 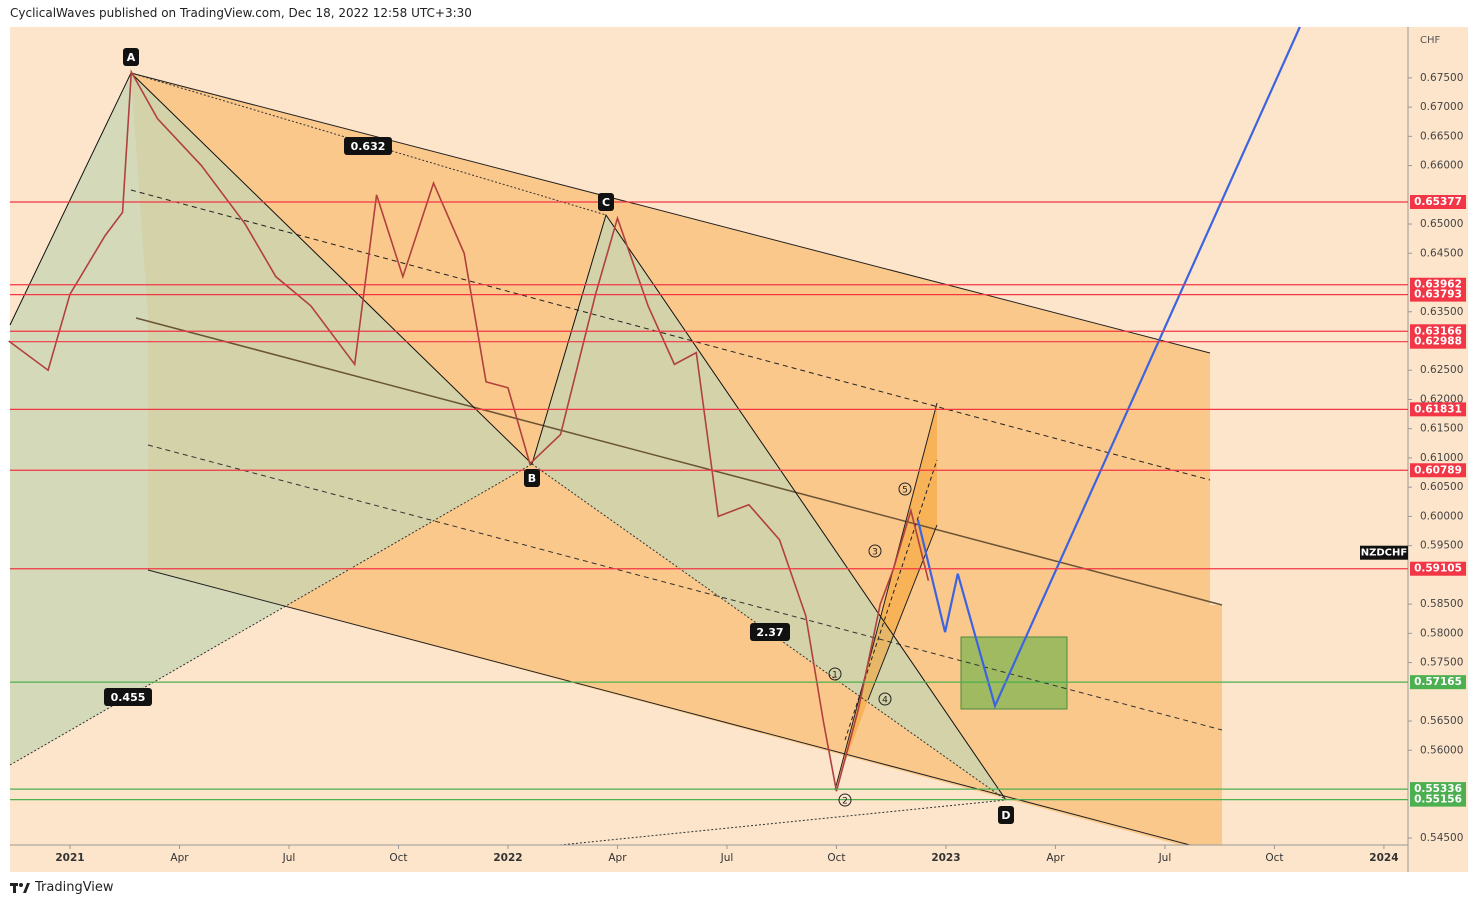 I want to click on y-tick-label: 0.61000, so click(x=1441, y=458).